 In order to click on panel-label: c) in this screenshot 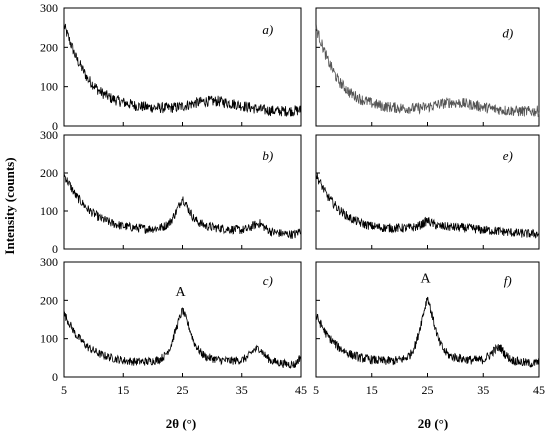, I will do `click(268, 280)`.